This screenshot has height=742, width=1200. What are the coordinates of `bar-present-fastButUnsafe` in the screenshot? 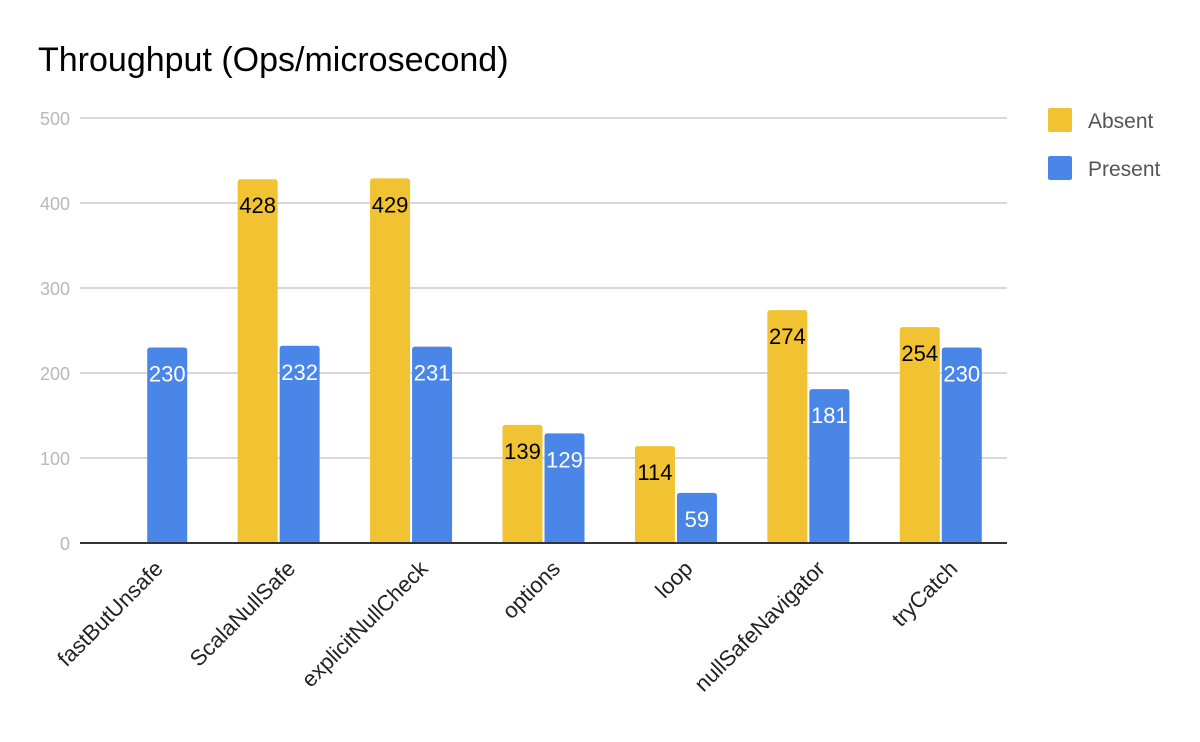 It's located at (167, 445).